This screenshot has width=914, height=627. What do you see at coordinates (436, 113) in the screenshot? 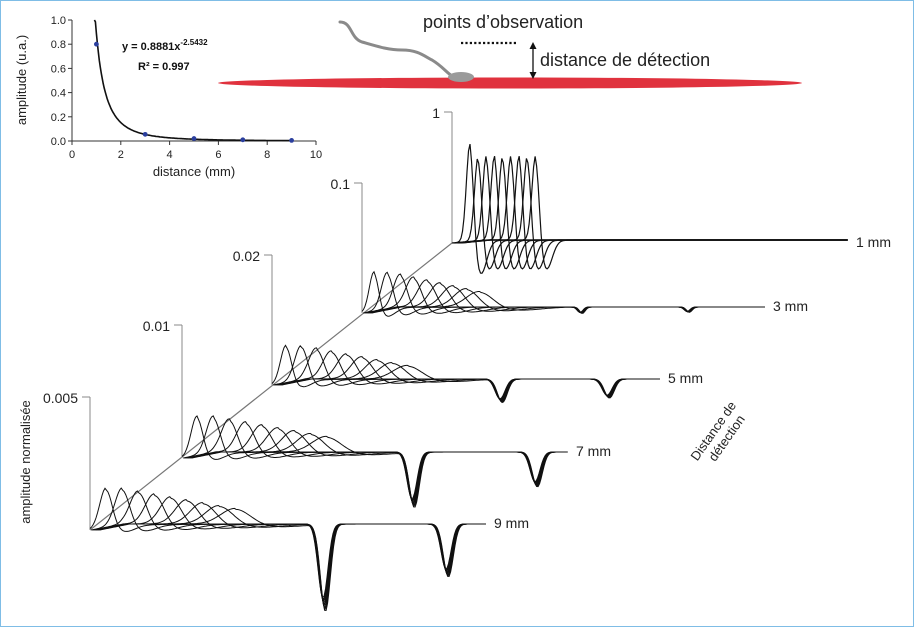
I see `scale-label: 1` at bounding box center [436, 113].